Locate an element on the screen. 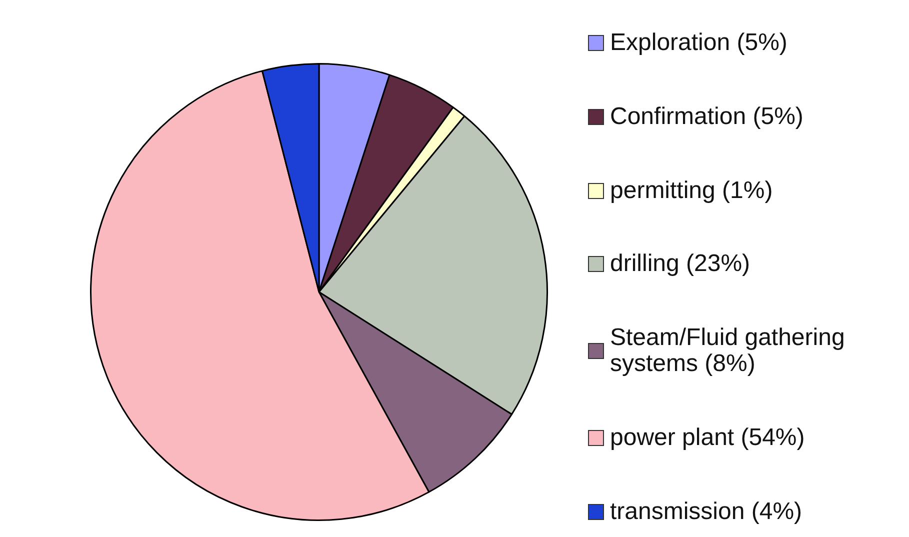  legend-label: transmission (4%) is located at coordinates (706, 511).